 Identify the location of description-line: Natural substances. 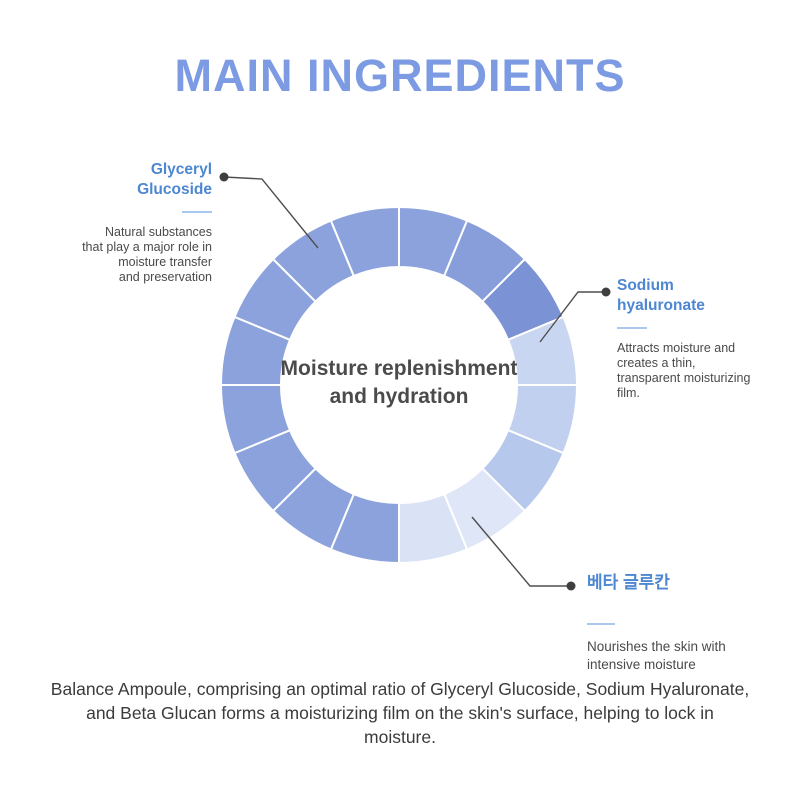
(158, 232).